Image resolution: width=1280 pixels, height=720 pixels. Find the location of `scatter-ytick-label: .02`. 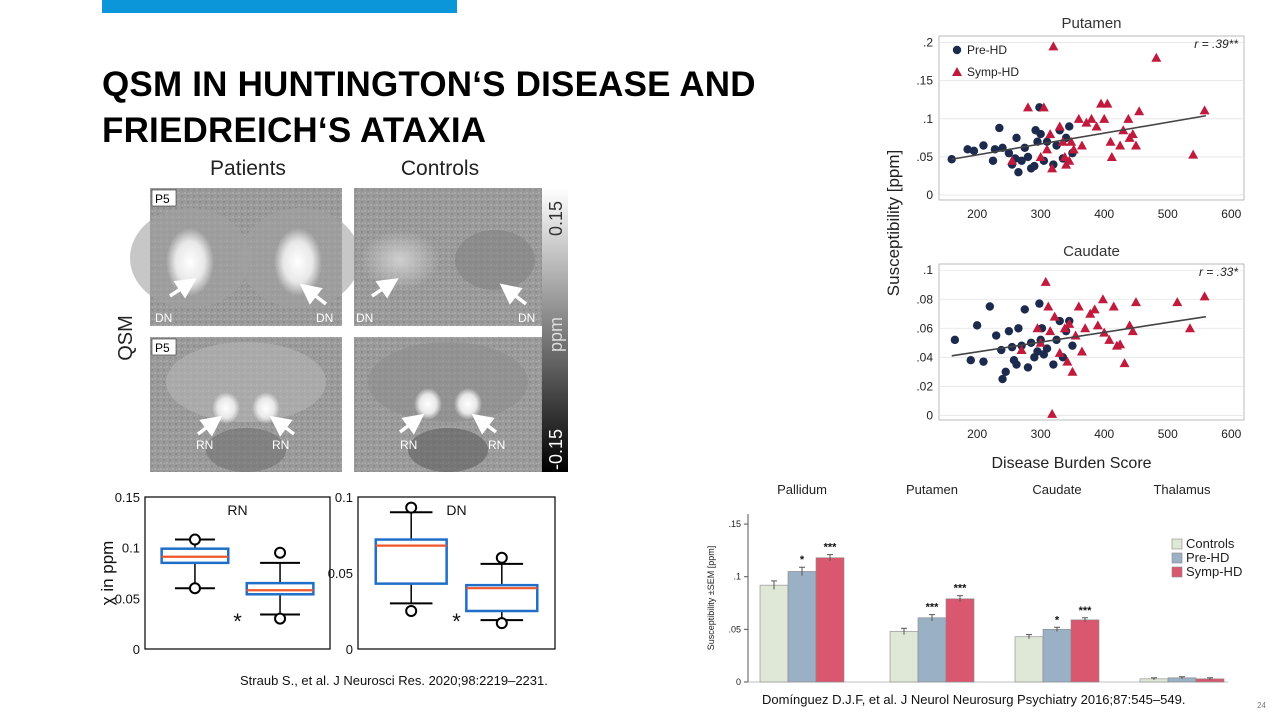

scatter-ytick-label: .02 is located at coordinates (924, 386).